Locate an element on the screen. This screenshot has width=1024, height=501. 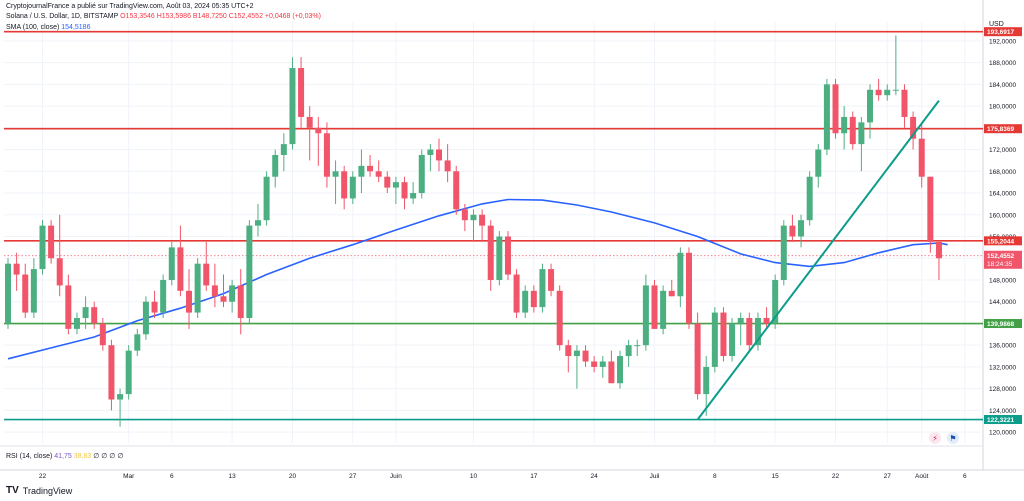
rsi-legend: RSI (14, close) 41,75 38,83 ∅ ∅ ∅ ∅ is located at coordinates (64, 456).